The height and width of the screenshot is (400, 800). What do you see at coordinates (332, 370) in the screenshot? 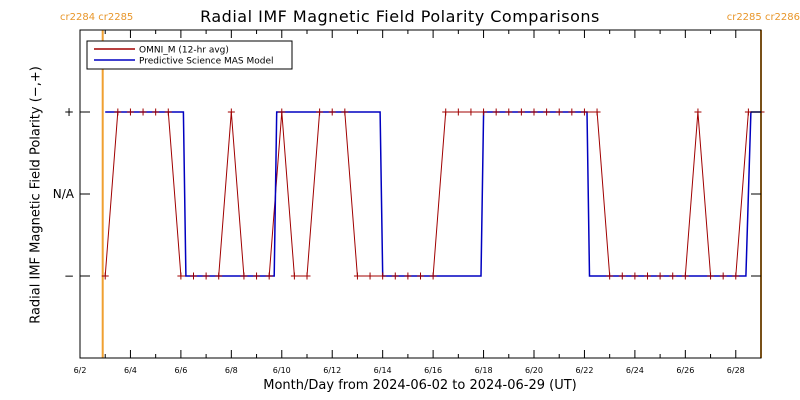
I see `x-tick-label: 6/12` at bounding box center [332, 370].